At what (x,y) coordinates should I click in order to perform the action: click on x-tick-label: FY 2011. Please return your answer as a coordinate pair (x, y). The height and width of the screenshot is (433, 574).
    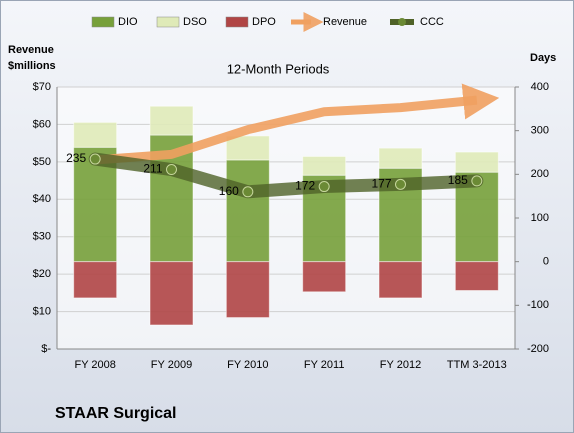
    Looking at the image, I should click on (324, 365).